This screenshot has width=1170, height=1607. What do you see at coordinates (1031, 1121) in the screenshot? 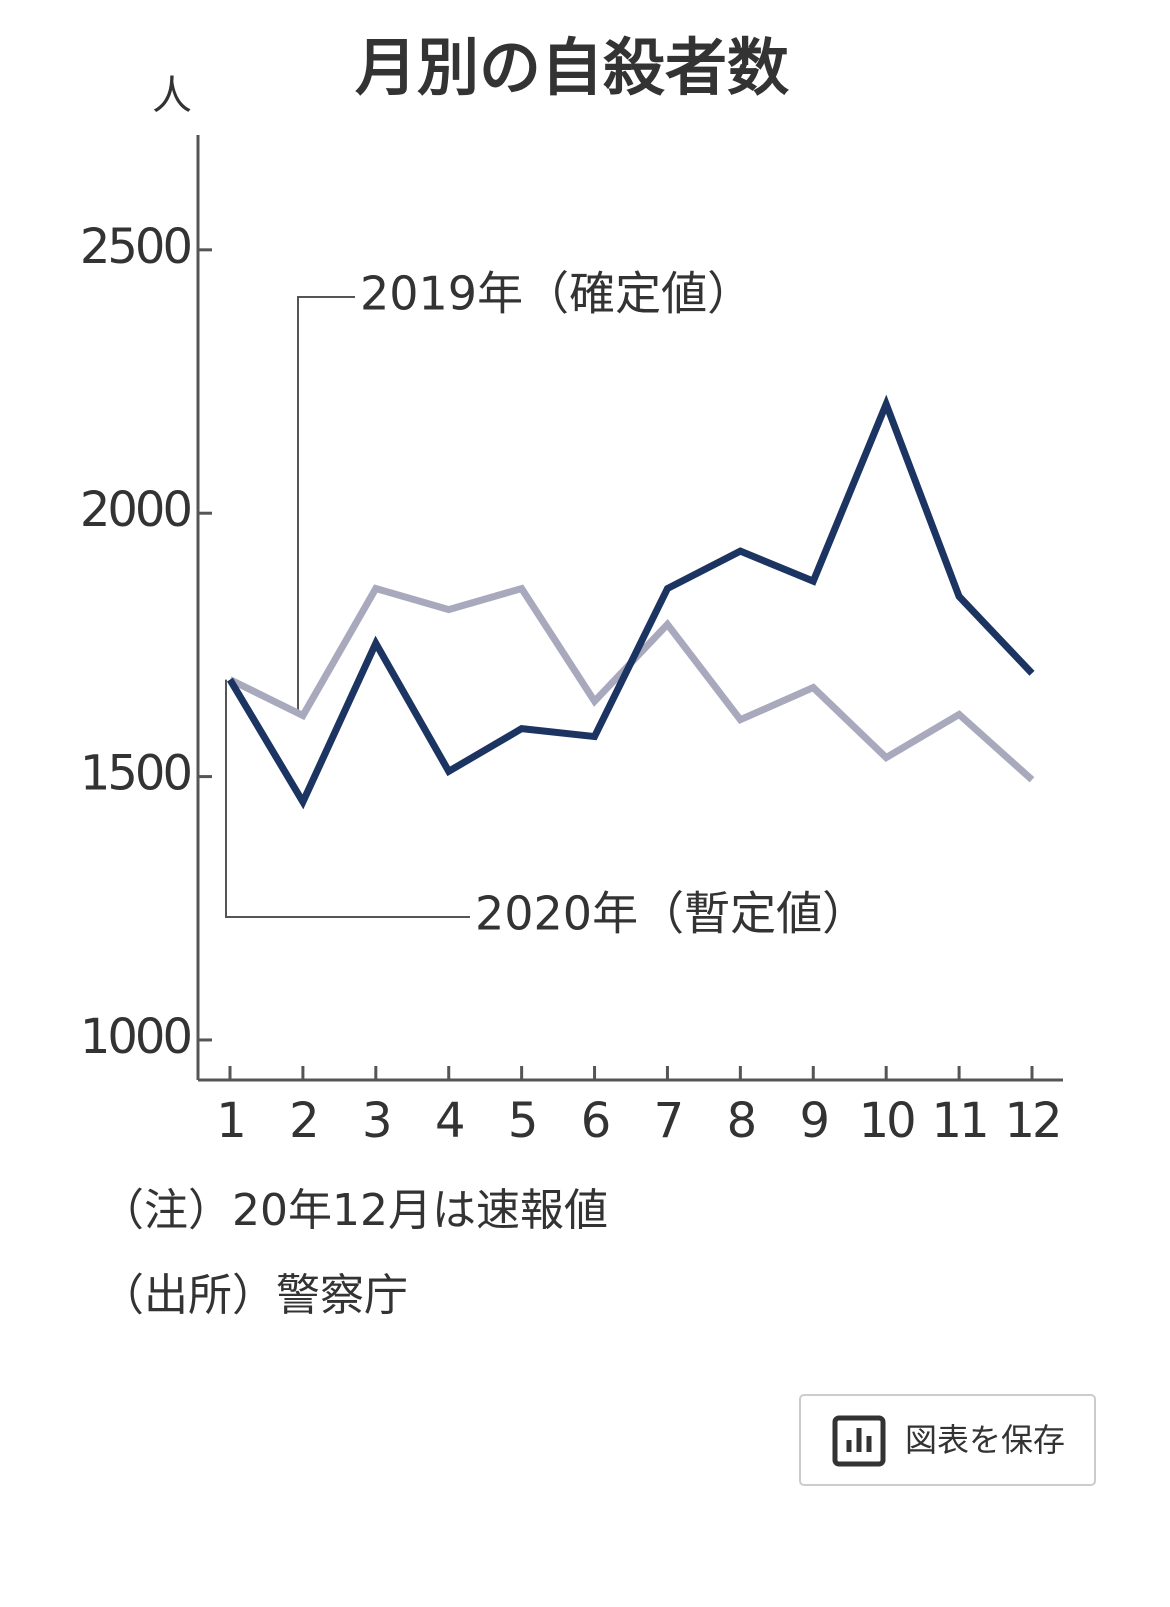
I see `x-tick-label: 12` at bounding box center [1031, 1121].